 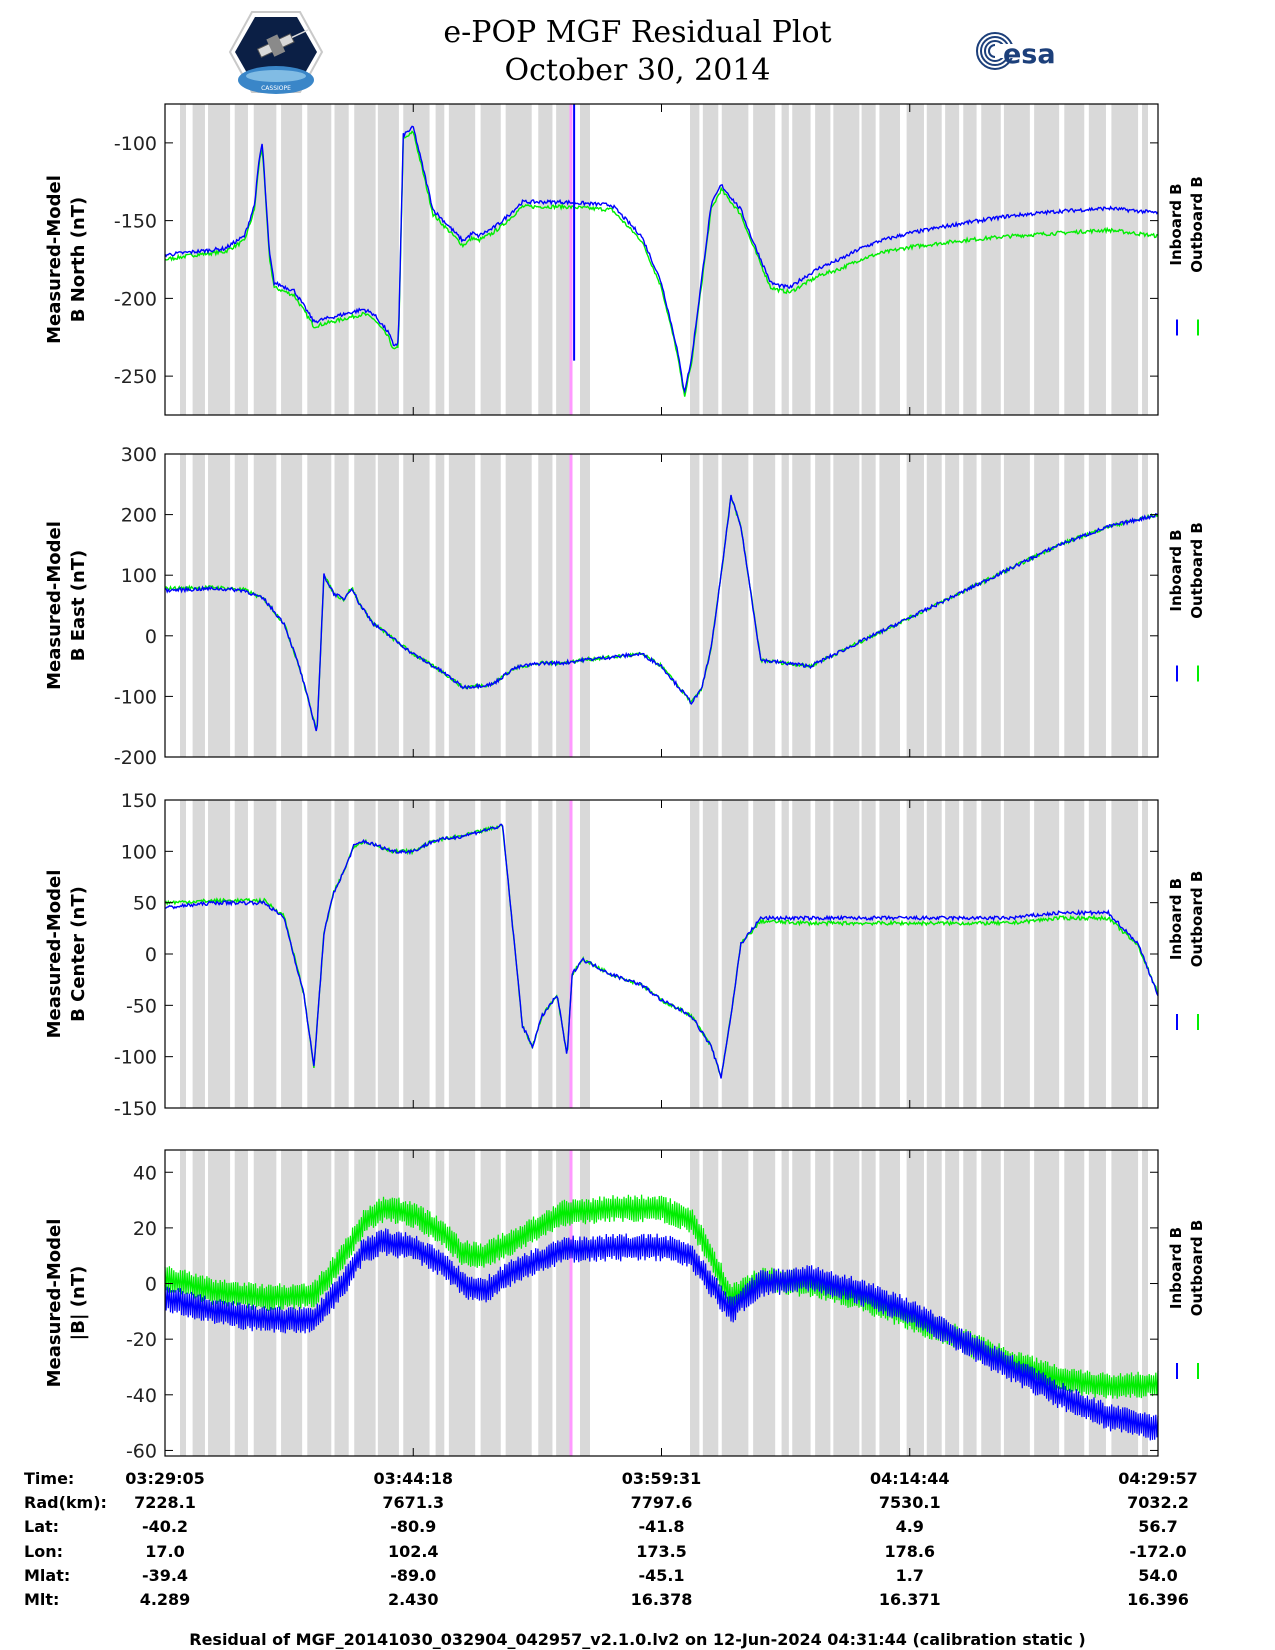 I want to click on y-tick-label: 40, so click(x=145, y=1173).